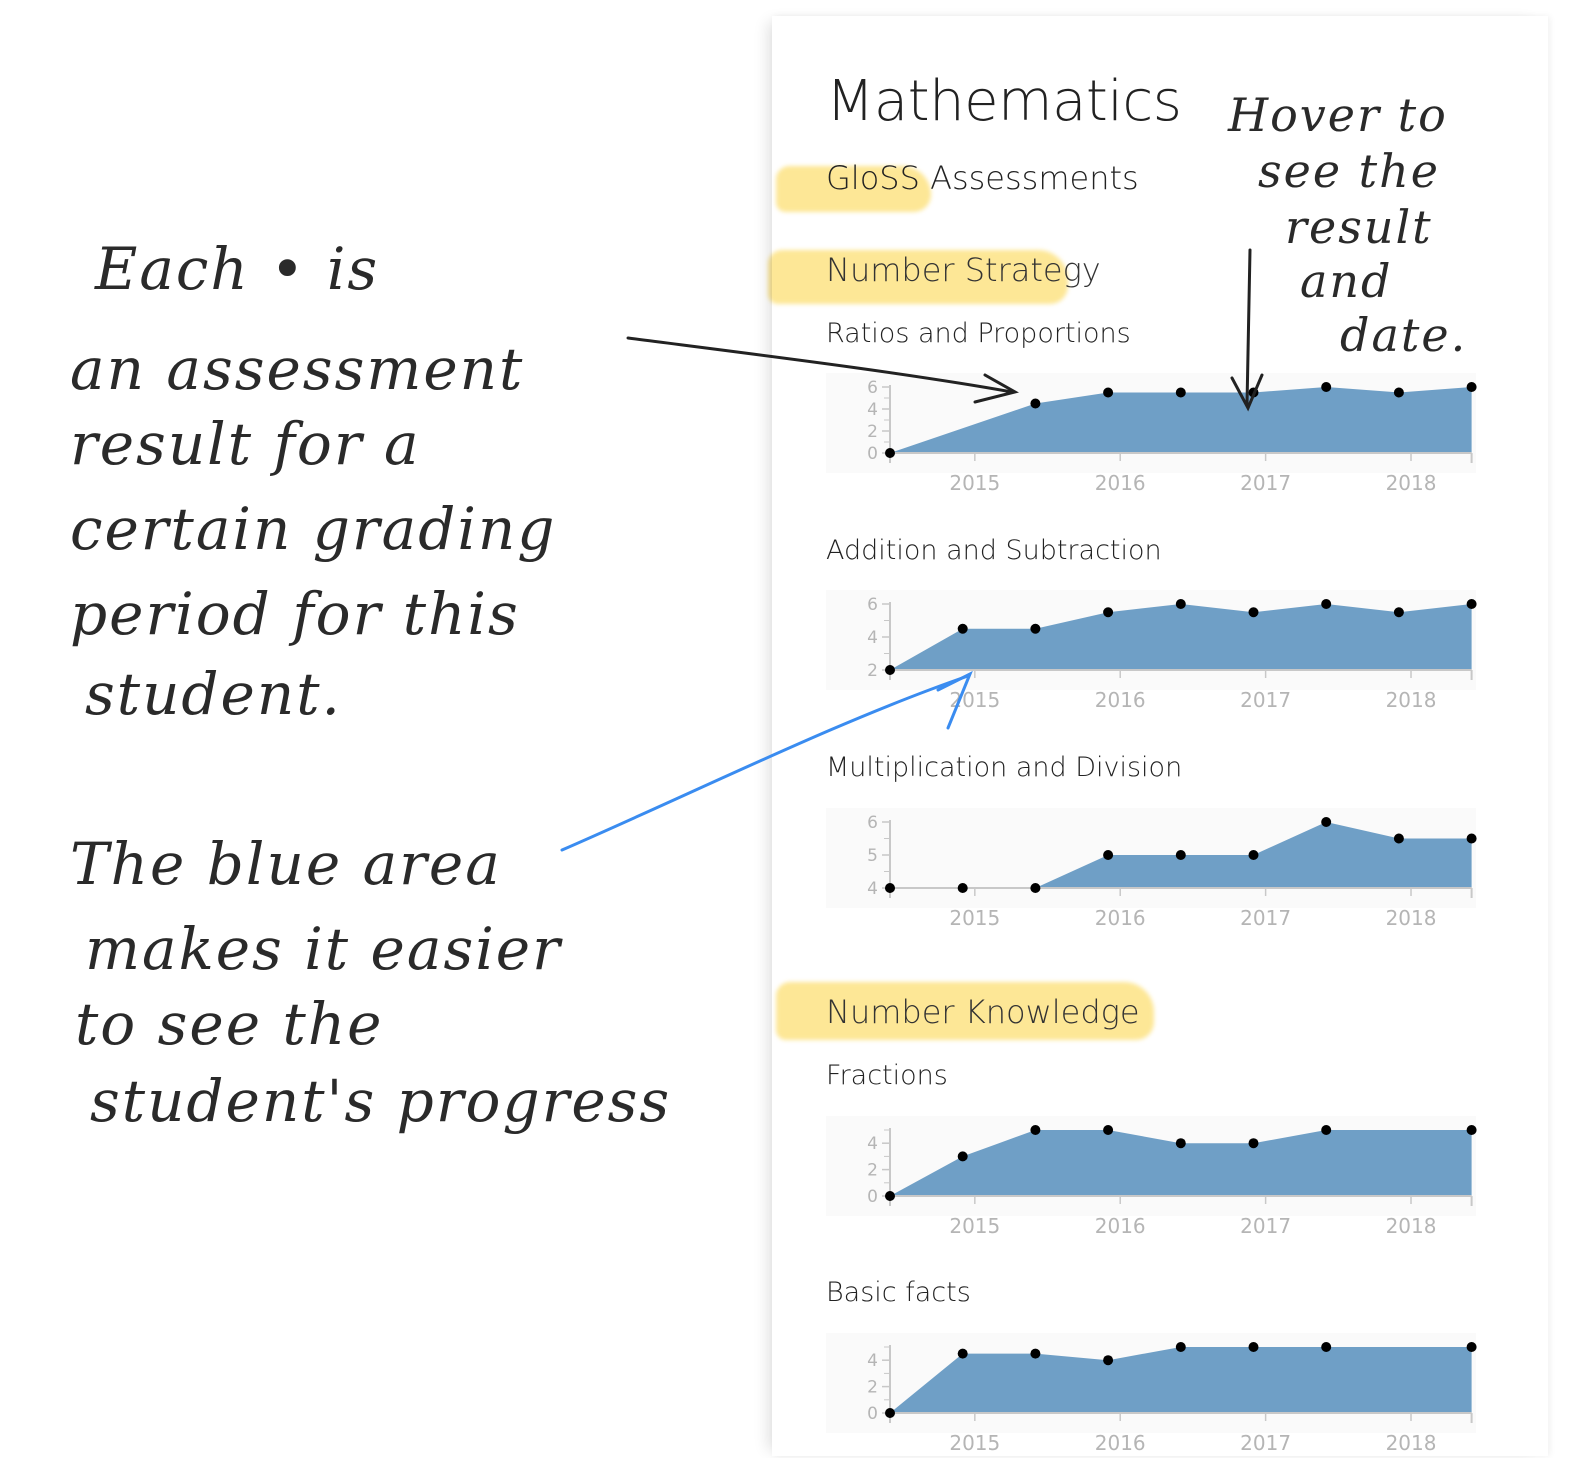 This screenshot has width=1572, height=1458. What do you see at coordinates (1349, 171) in the screenshot?
I see `annotation-line: see the` at bounding box center [1349, 171].